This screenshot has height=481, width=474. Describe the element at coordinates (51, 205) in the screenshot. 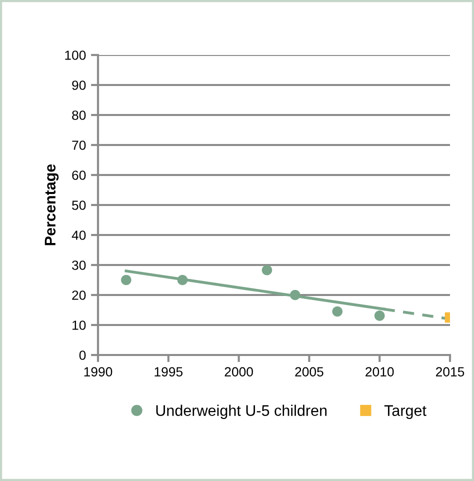

I see `y-axis-title: Percentage` at that location.